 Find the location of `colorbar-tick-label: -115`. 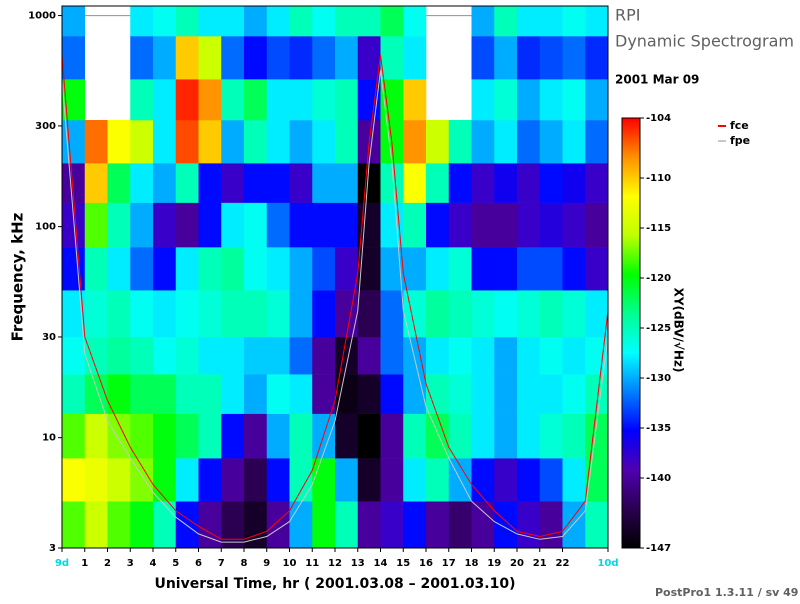

colorbar-tick-label: -115 is located at coordinates (658, 228).